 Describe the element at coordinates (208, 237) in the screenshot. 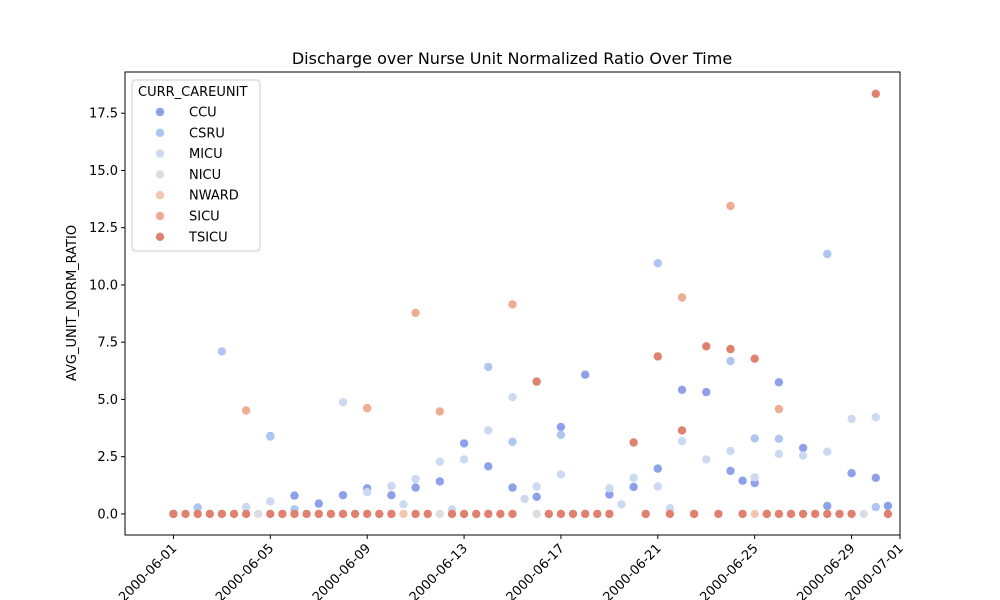

I see `legend-label-tsicu: TSICU` at that location.